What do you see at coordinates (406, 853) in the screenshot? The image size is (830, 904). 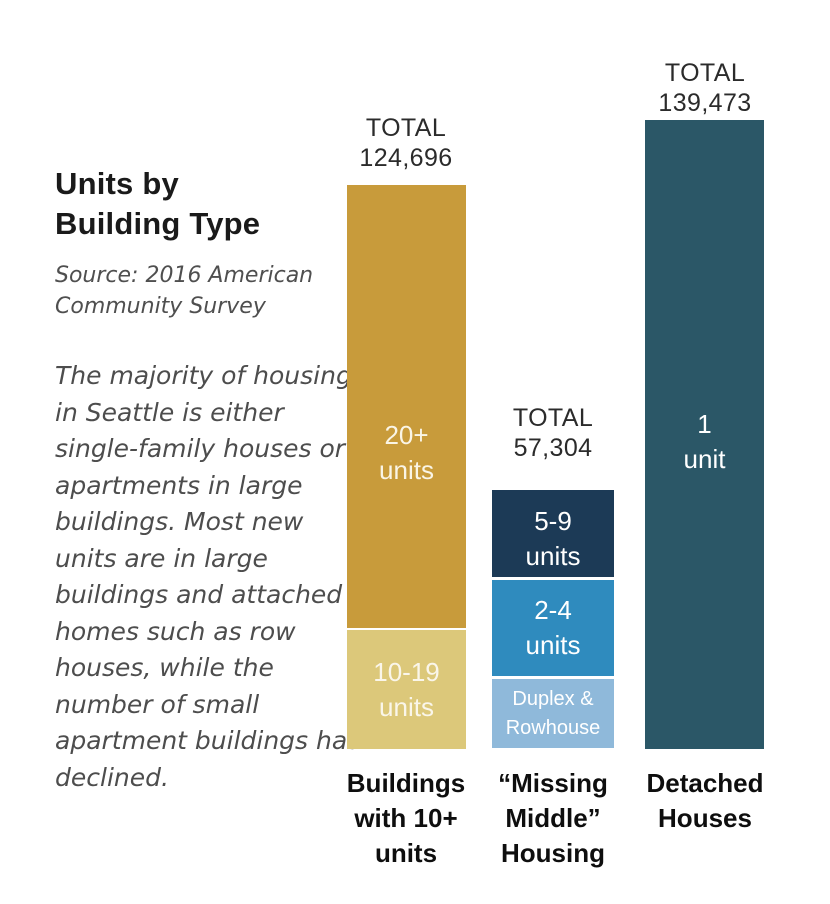 I see `category-label-line: units` at bounding box center [406, 853].